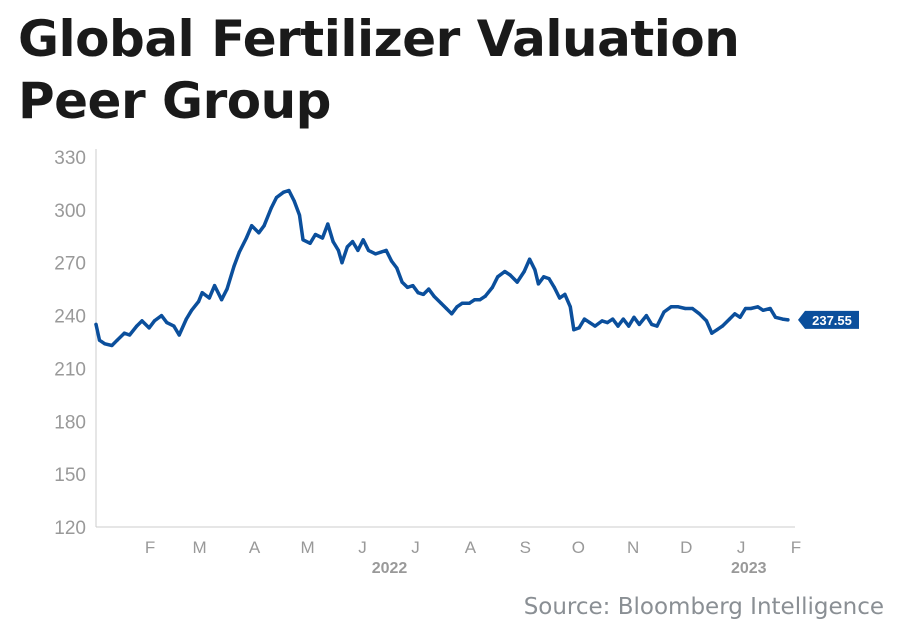  I want to click on y-tick-label: 150, so click(70, 475).